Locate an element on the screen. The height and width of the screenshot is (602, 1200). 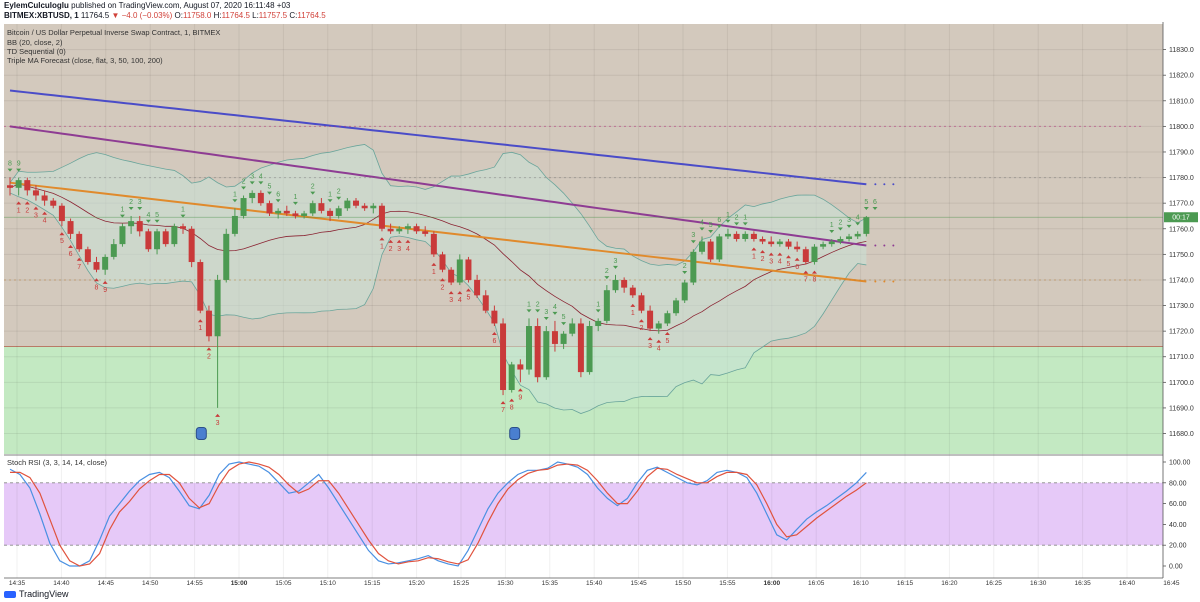
time-tick-label: 16:30 is located at coordinates (1038, 583).